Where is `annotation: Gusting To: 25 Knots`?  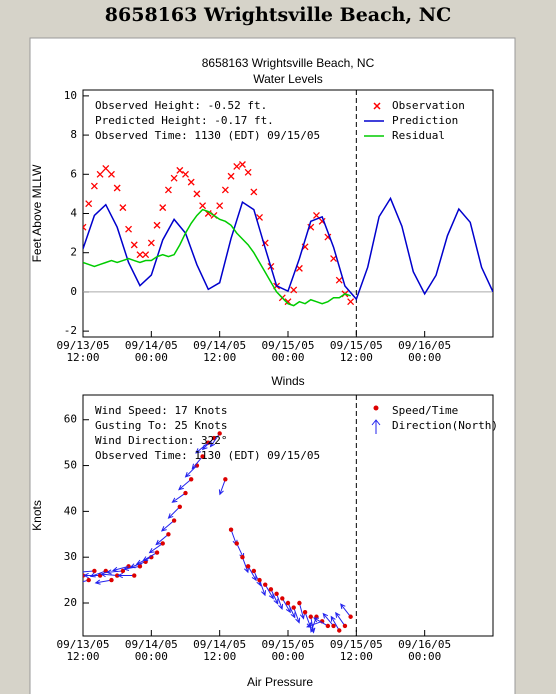
annotation: Gusting To: 25 Knots is located at coordinates (161, 425).